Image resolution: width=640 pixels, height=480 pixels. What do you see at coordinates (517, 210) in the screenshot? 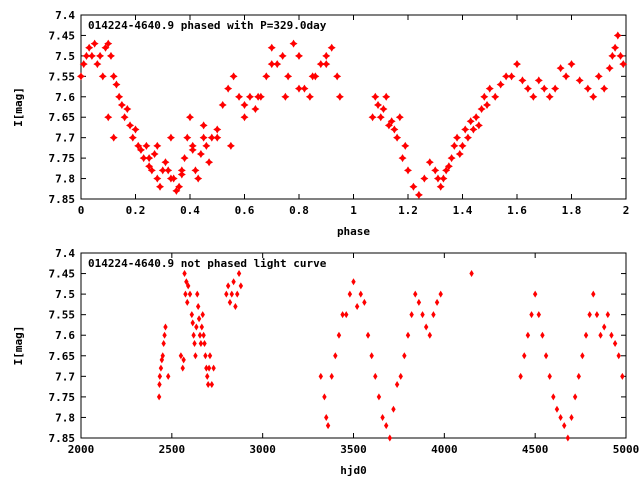
I see `x-tick-label: 1.6` at bounding box center [517, 210].